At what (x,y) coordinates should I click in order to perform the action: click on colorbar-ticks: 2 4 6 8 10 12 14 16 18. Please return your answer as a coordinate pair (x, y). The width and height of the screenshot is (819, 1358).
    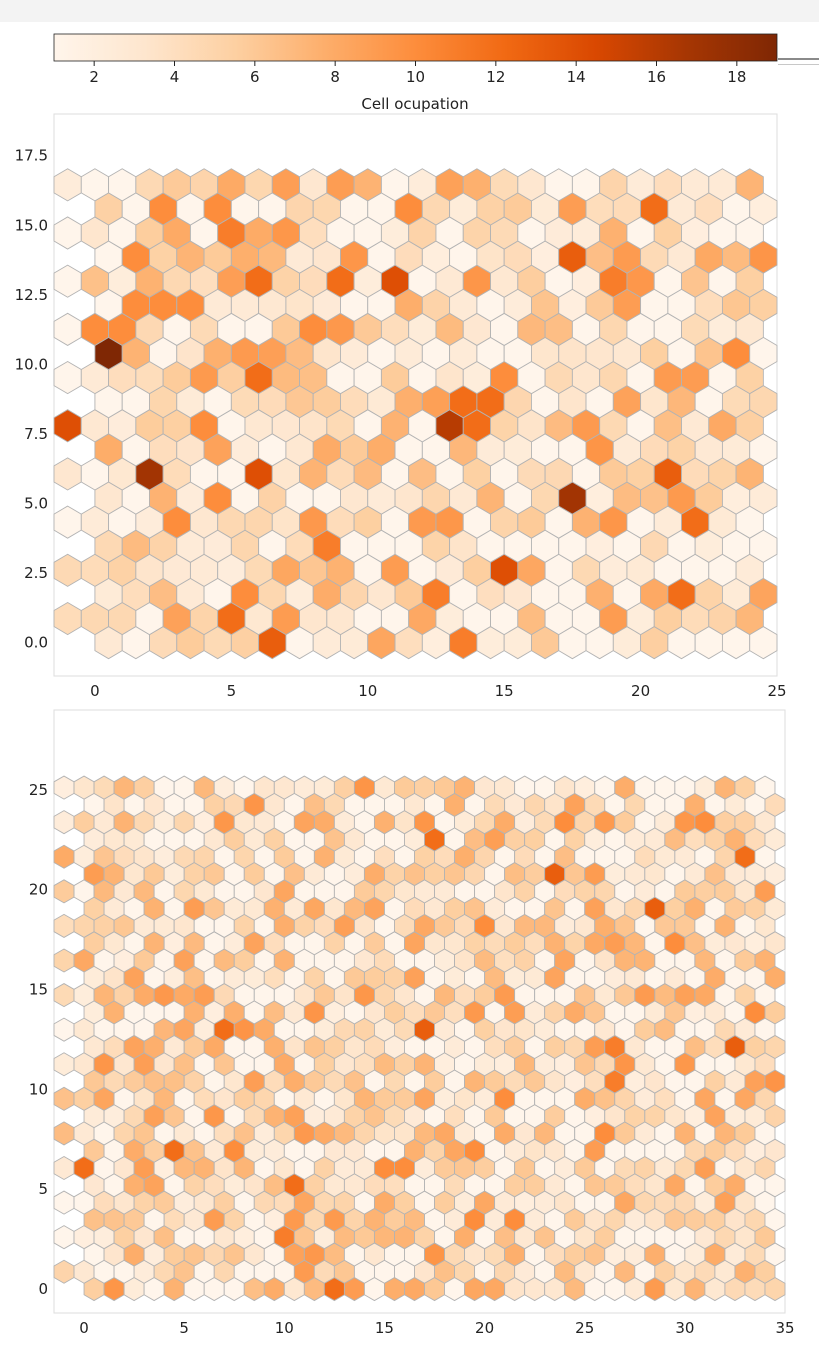
    Looking at the image, I should click on (417, 73).